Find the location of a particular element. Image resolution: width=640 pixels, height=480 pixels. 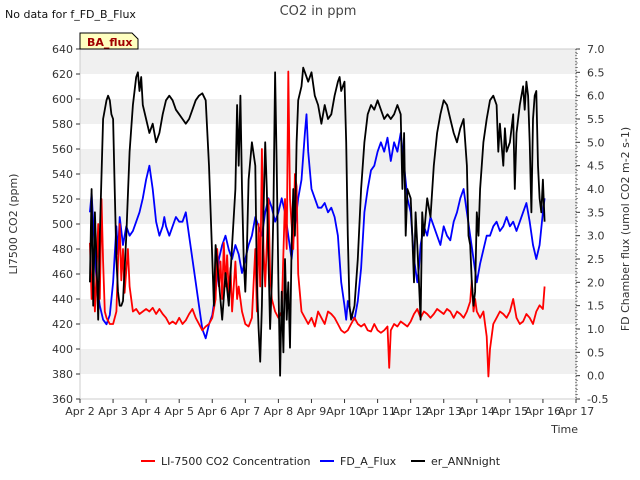

y2-tick-label: 1.0 is located at coordinates (596, 329).